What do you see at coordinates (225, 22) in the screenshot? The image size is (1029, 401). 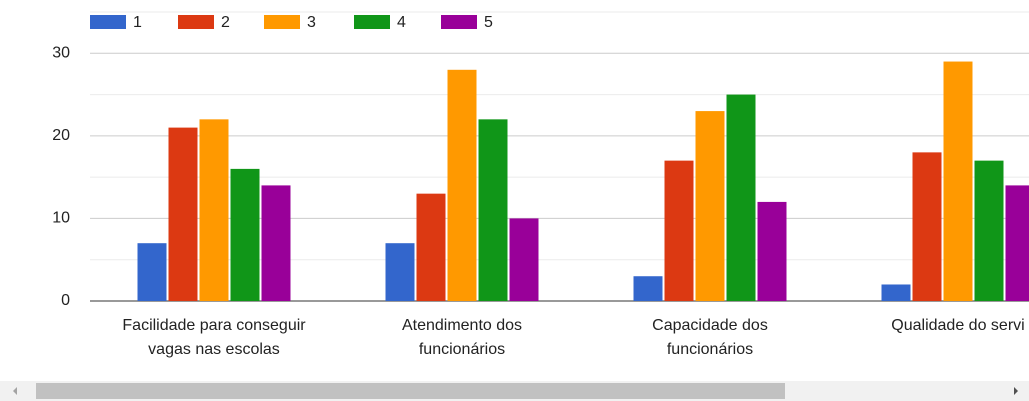 I see `legend-label: 2` at bounding box center [225, 22].